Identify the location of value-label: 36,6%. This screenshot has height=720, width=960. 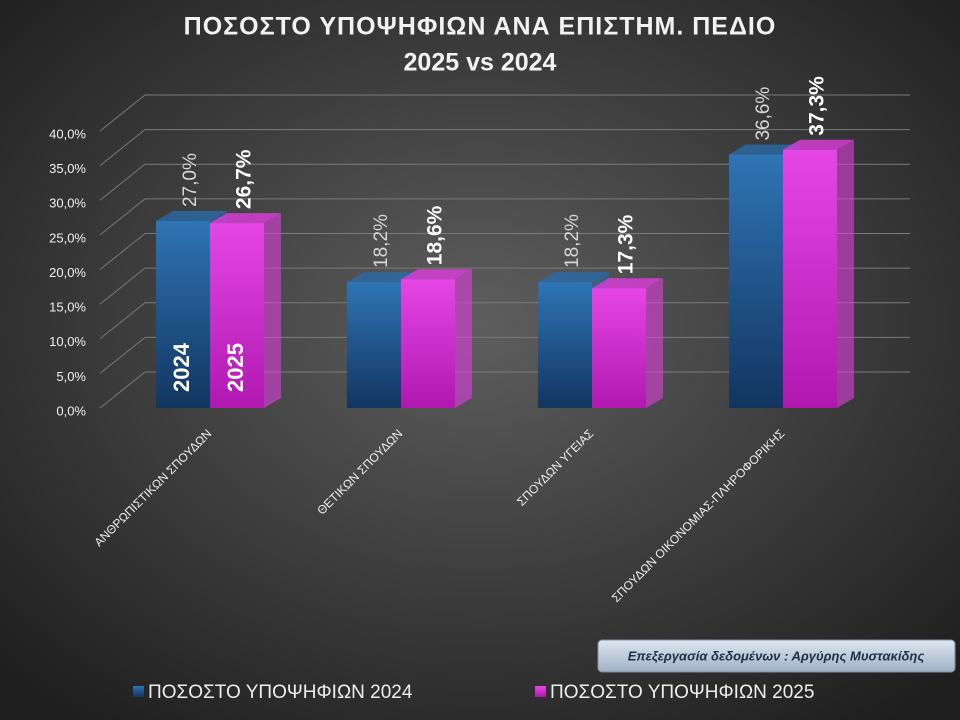
(763, 114).